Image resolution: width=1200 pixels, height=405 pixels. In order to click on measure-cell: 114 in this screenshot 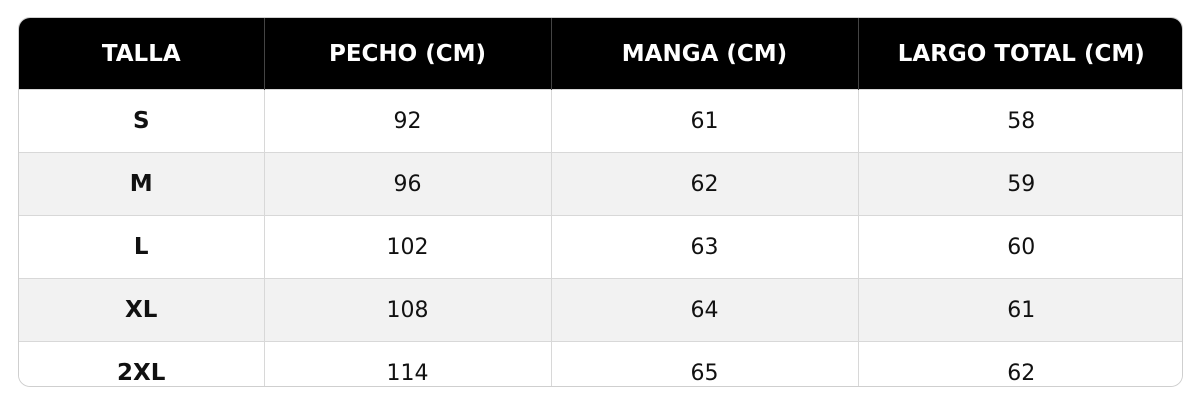, I will do `click(407, 363)`.